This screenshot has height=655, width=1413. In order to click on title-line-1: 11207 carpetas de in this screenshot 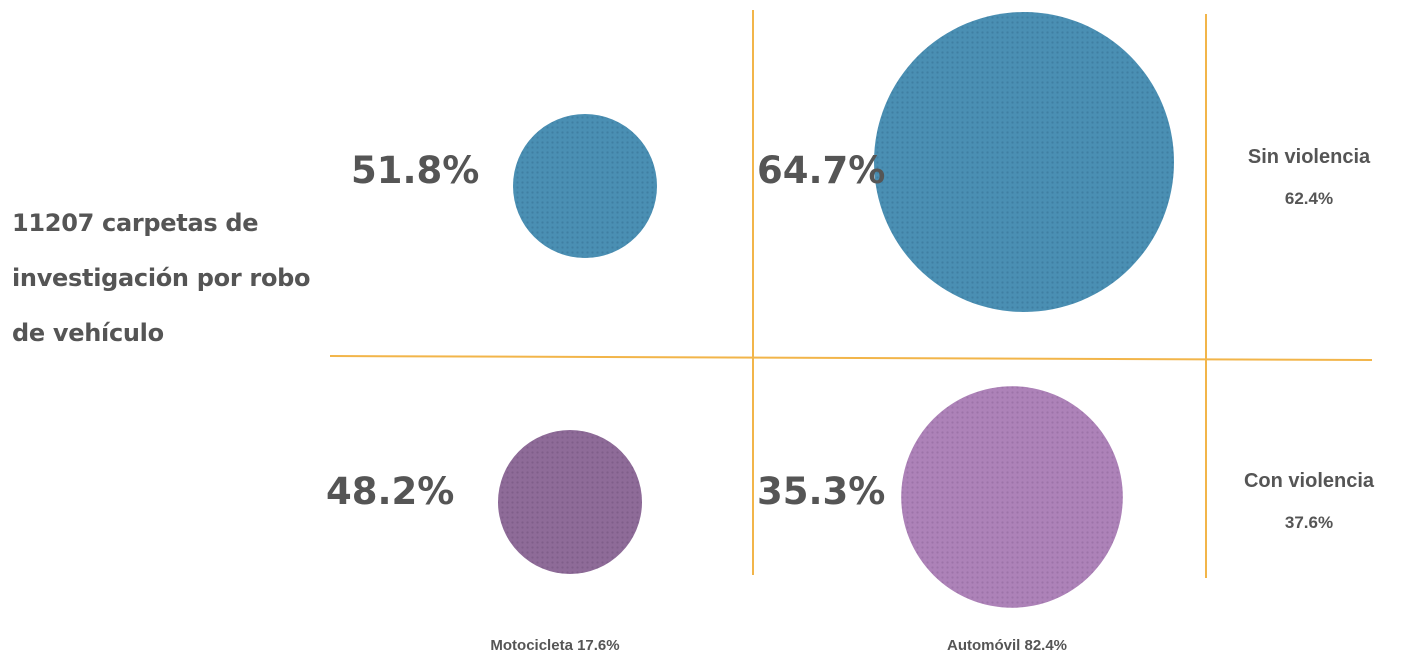, I will do `click(135, 223)`.